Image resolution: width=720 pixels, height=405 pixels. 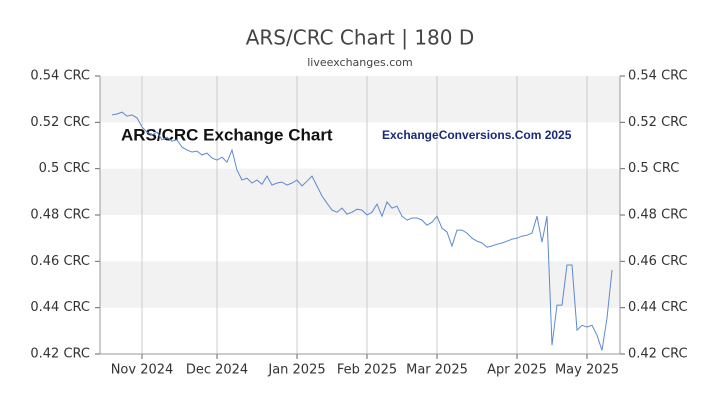 I want to click on y2-tick-label: 0.54 CRC, so click(x=658, y=76).